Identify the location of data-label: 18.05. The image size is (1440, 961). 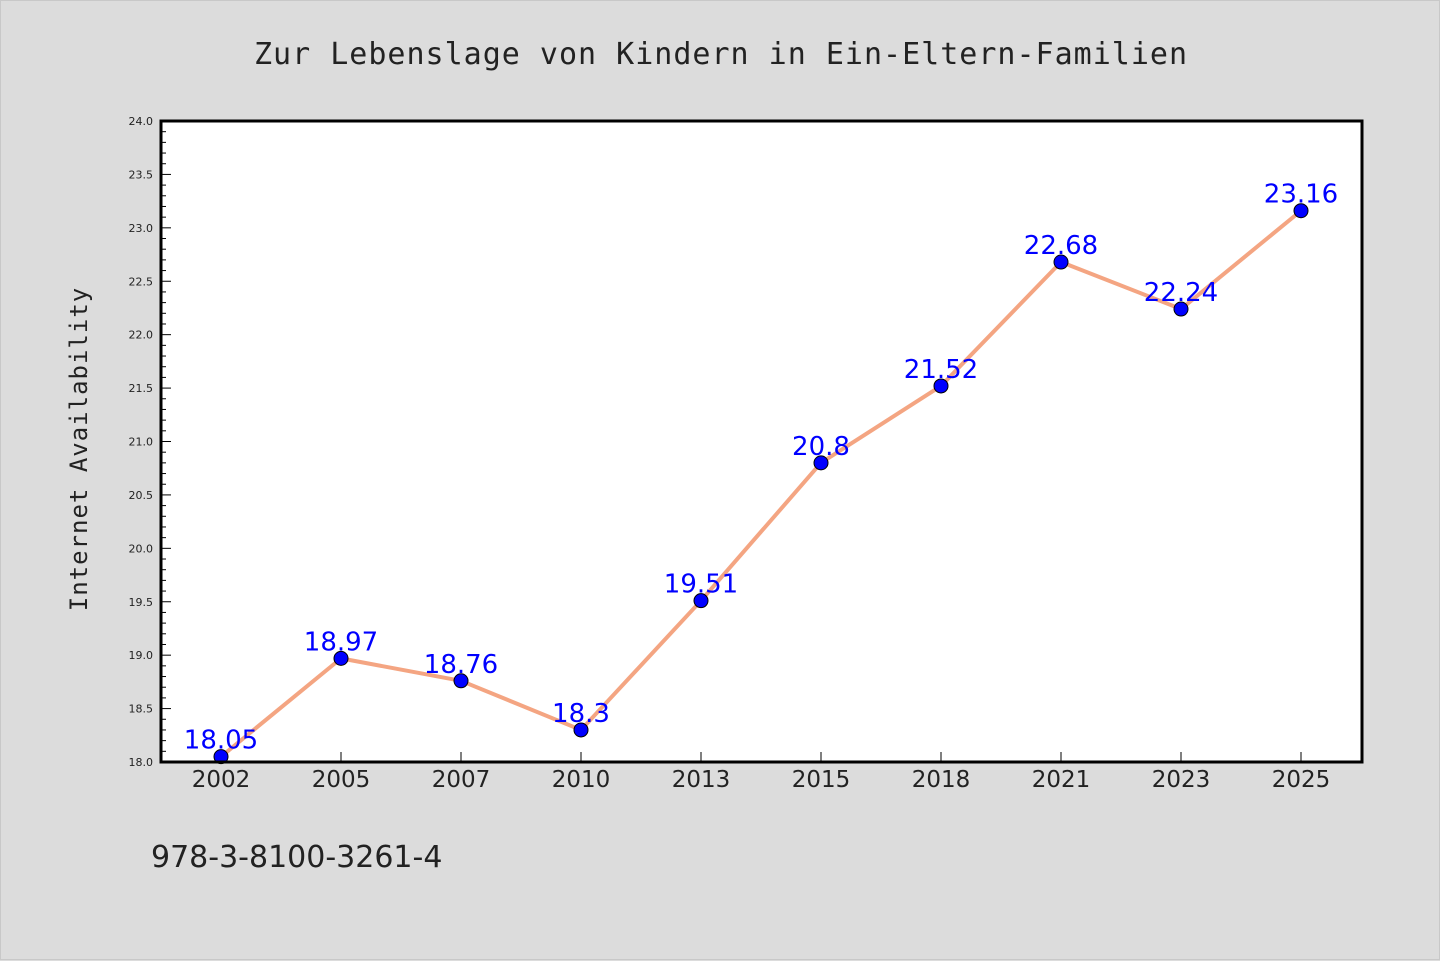
(221, 741).